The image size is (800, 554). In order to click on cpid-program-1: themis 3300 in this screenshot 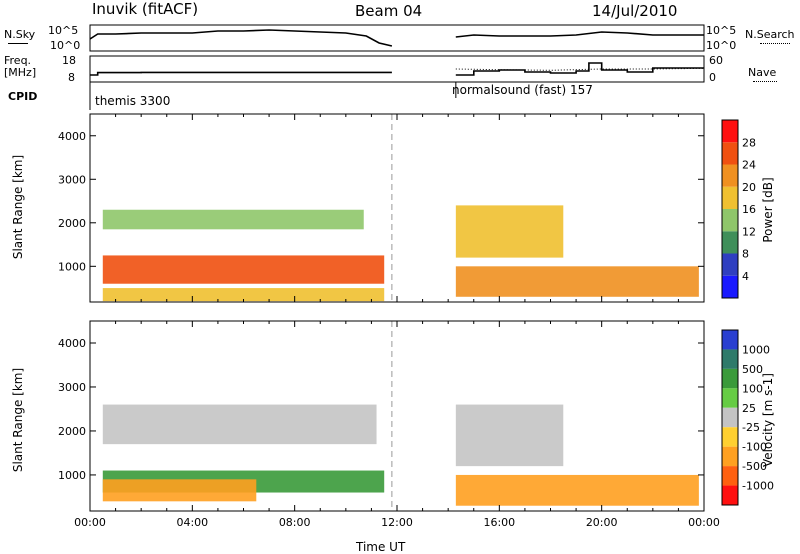, I will do `click(133, 101)`.